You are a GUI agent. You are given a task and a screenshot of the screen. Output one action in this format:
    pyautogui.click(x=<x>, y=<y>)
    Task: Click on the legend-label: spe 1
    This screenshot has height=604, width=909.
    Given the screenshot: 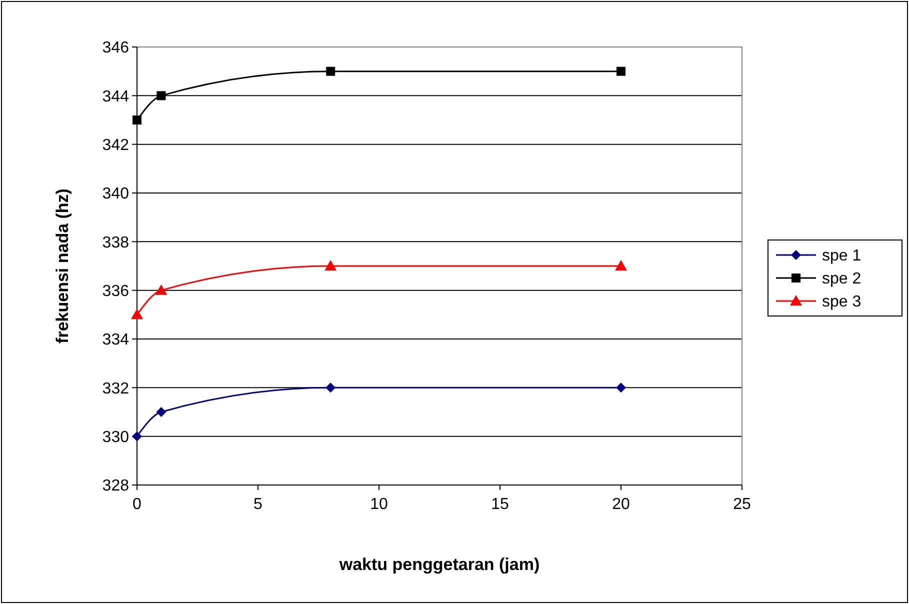 What is the action you would take?
    pyautogui.click(x=842, y=256)
    